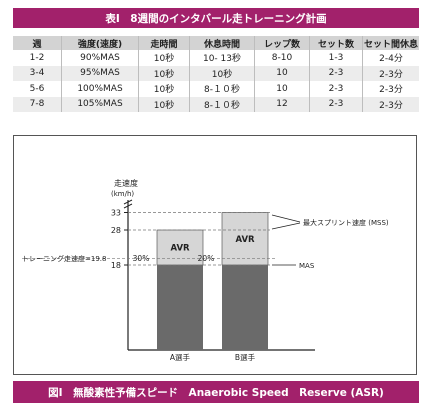 Image resolution: width=430 pixels, height=413 pixels. I want to click on table-cell: 2-4分, so click(390, 58).